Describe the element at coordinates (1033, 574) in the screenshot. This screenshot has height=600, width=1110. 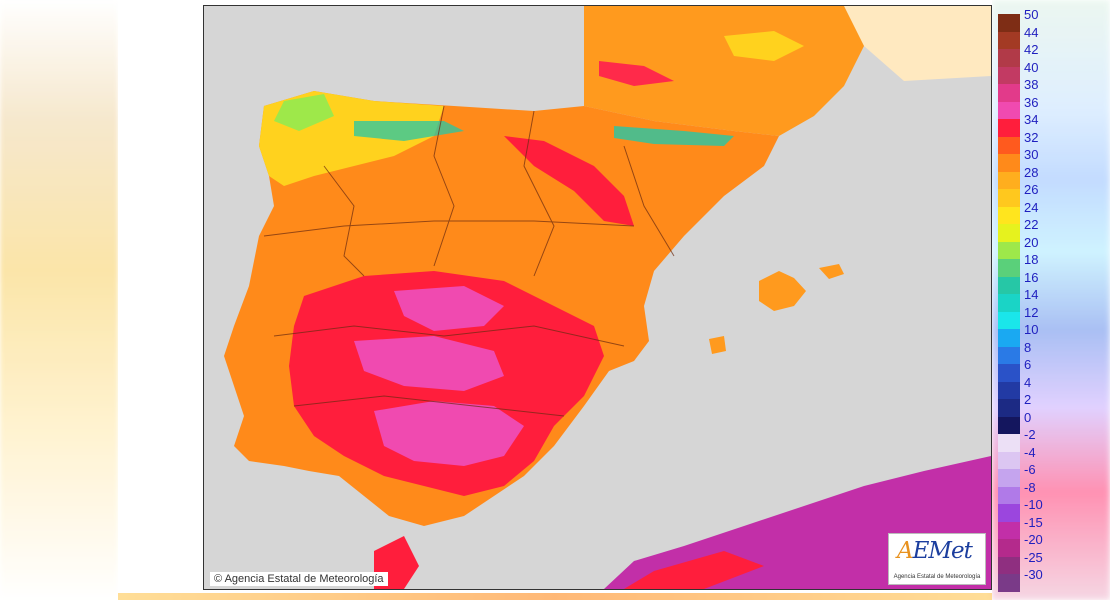
I see `legend-label: -30` at that location.